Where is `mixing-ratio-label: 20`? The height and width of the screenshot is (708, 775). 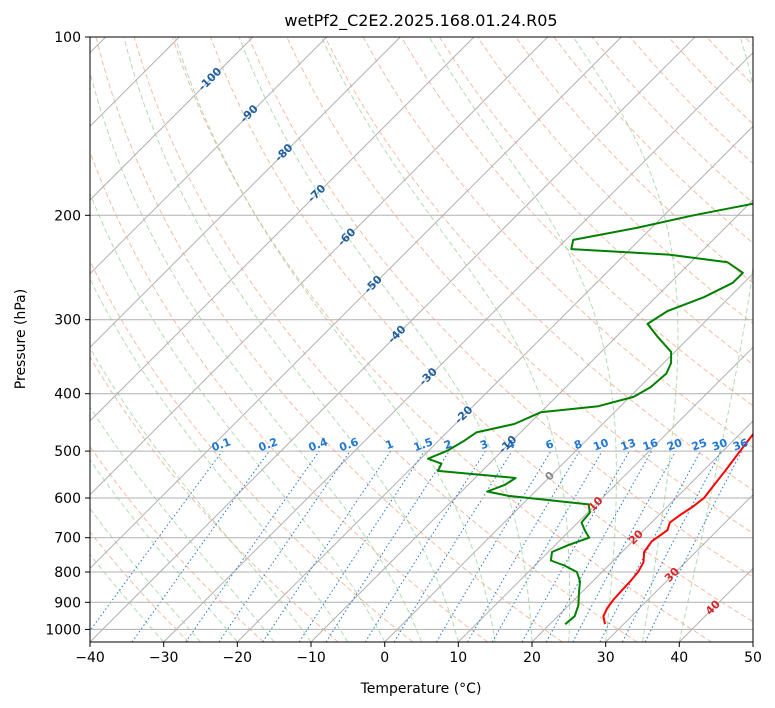 mixing-ratio-label: 20 is located at coordinates (674, 445).